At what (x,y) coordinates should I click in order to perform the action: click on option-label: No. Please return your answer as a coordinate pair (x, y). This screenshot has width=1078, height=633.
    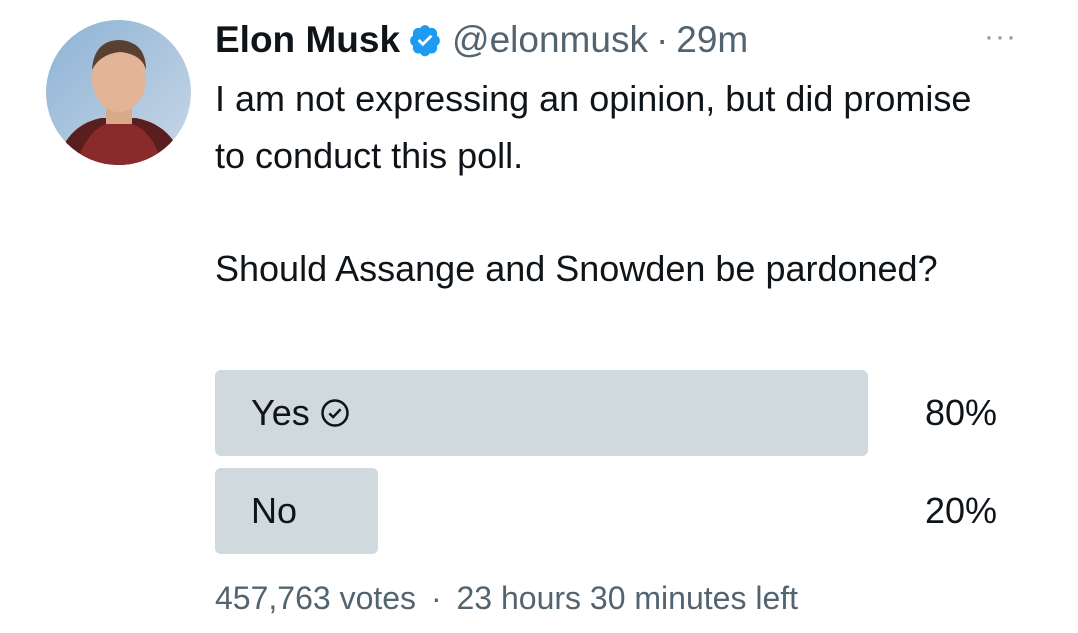
    Looking at the image, I should click on (274, 510).